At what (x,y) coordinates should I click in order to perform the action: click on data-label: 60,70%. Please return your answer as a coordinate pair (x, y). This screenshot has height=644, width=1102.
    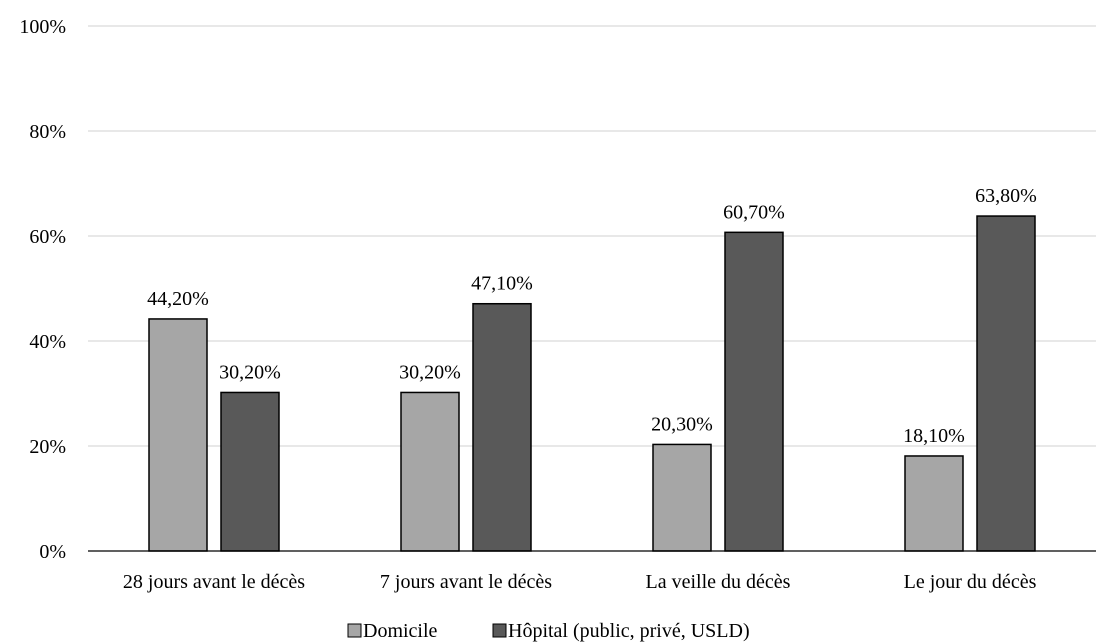
    Looking at the image, I should click on (754, 212).